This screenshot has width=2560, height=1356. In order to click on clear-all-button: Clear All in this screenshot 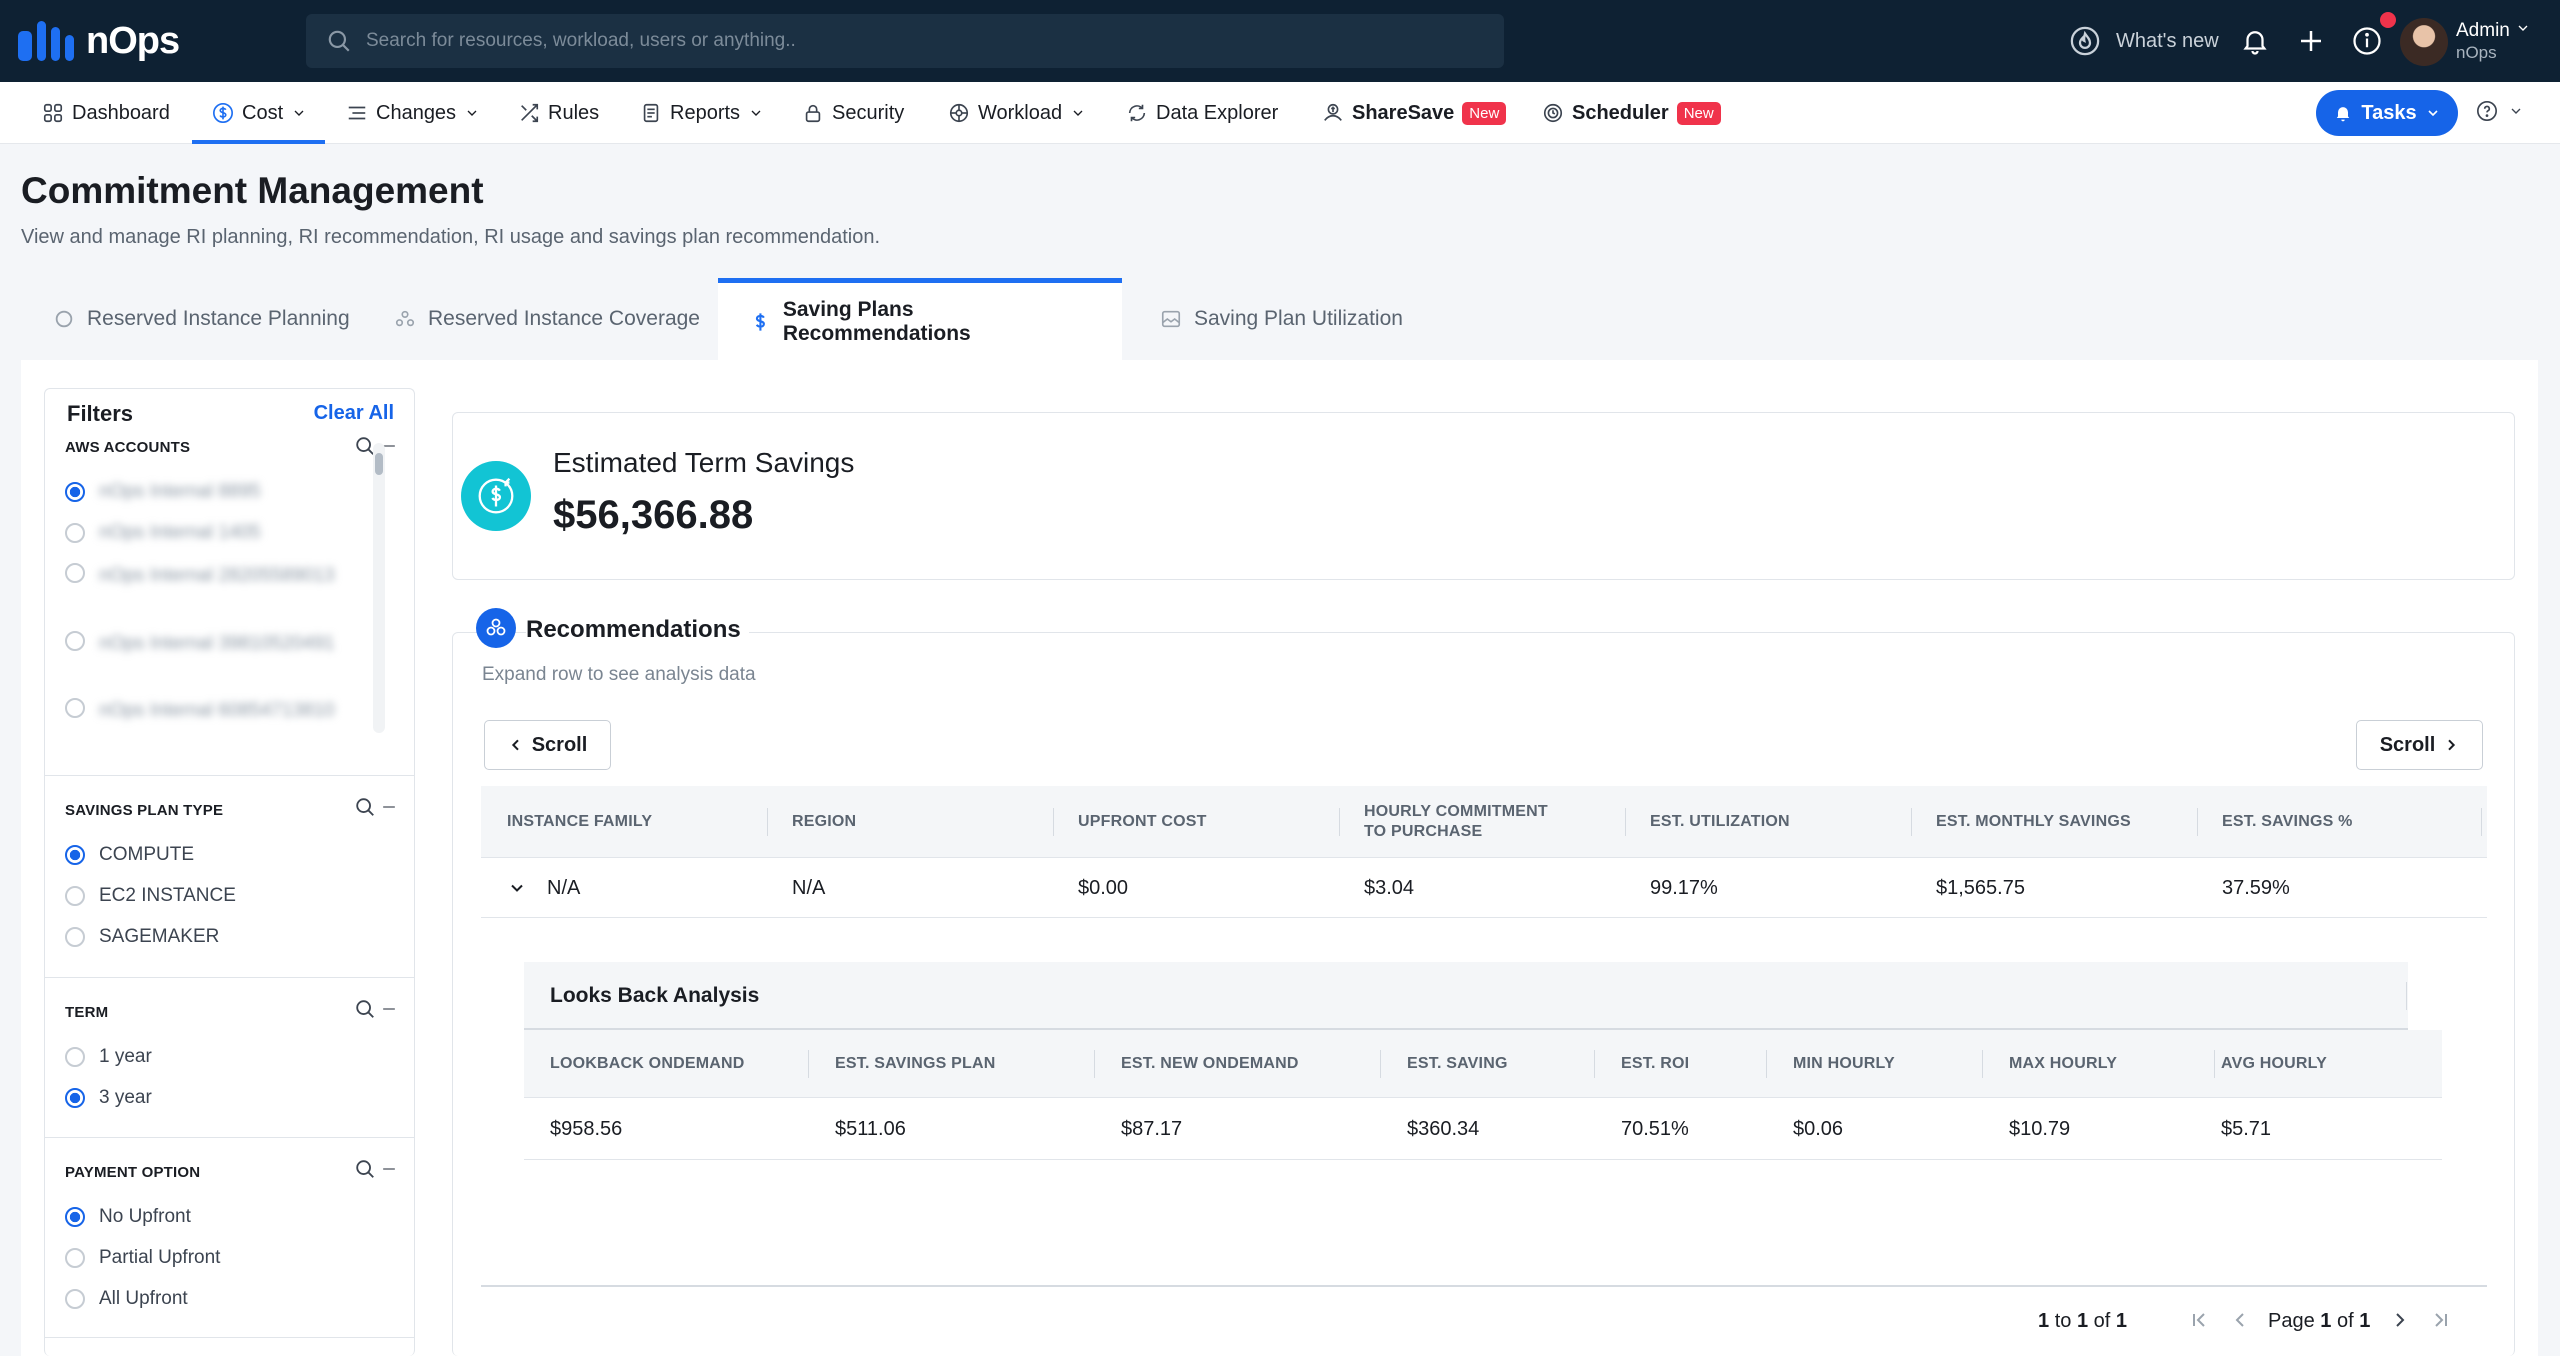, I will do `click(353, 413)`.